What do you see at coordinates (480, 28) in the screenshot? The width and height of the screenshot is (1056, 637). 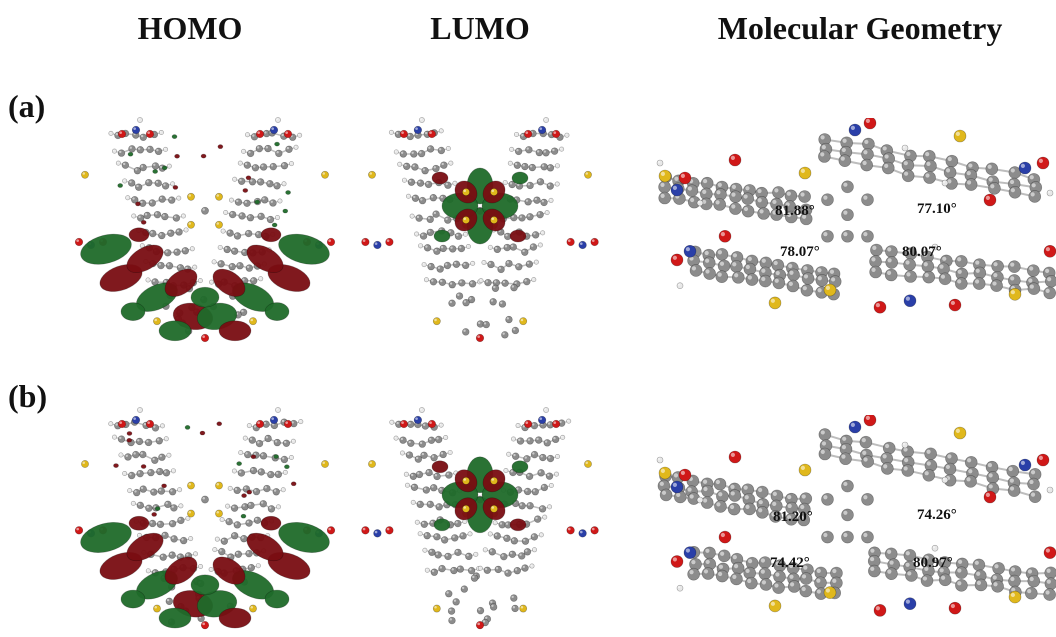 I see `lumo-column-title: LUMO` at bounding box center [480, 28].